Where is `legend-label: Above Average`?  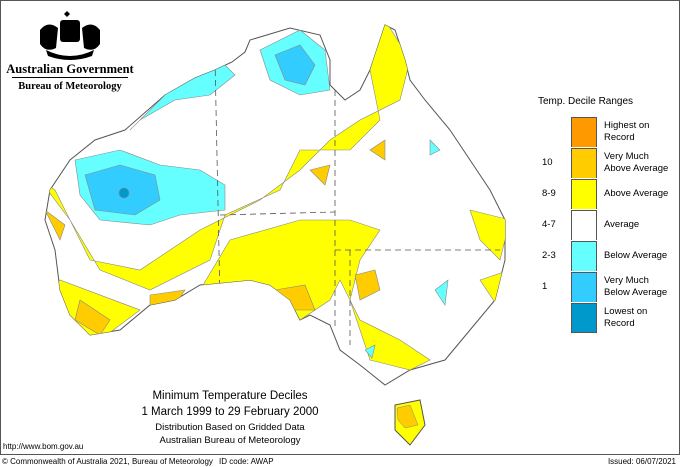
legend-label: Above Average is located at coordinates (636, 194).